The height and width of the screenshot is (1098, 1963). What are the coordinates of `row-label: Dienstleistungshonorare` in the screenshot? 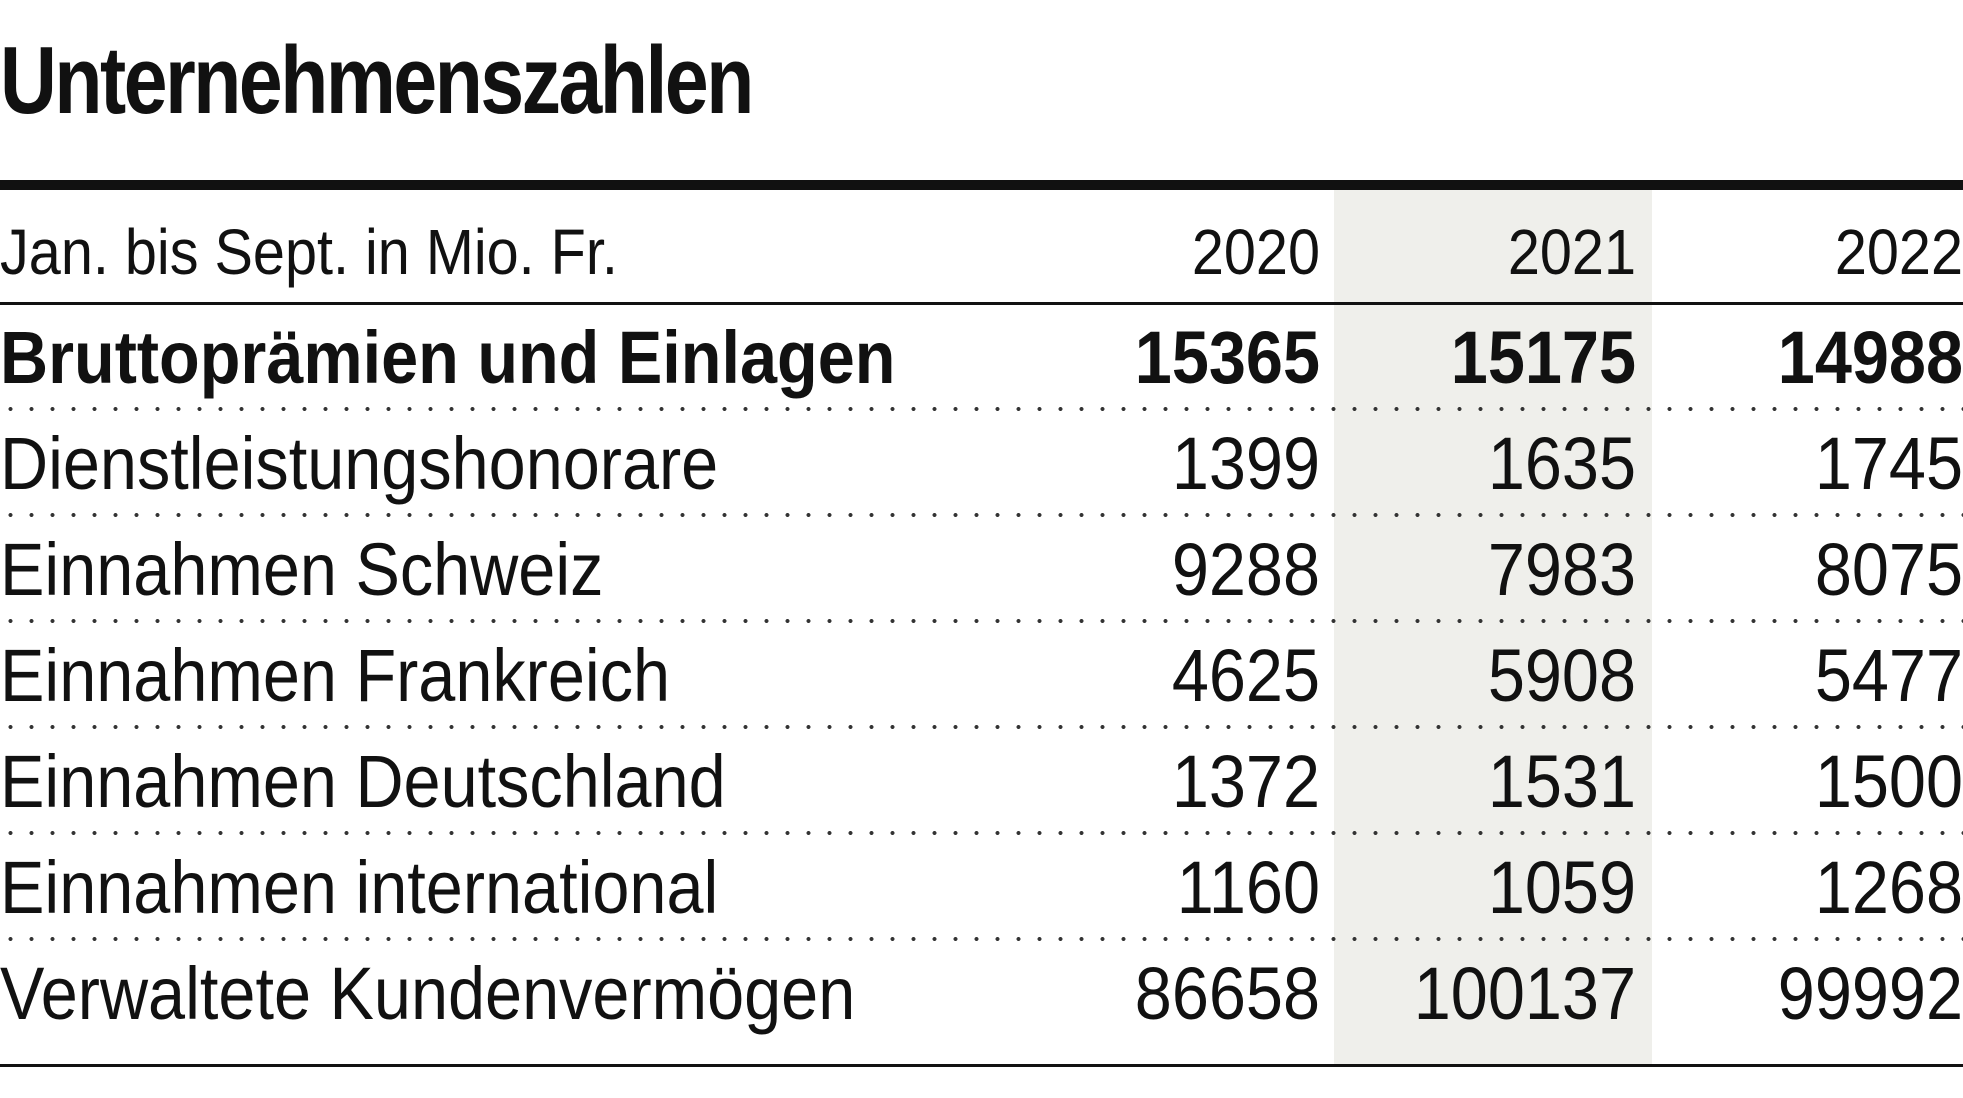 It's located at (359, 463).